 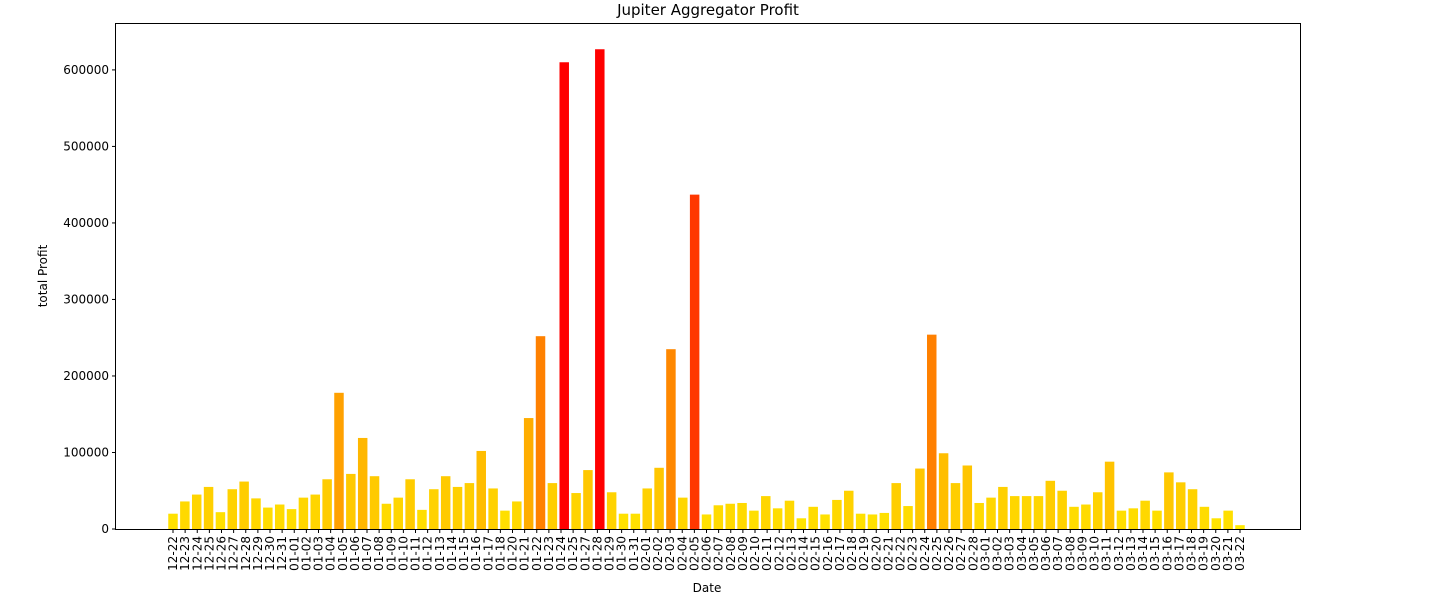 What do you see at coordinates (86, 70) in the screenshot?
I see `y-tick-label: 600000` at bounding box center [86, 70].